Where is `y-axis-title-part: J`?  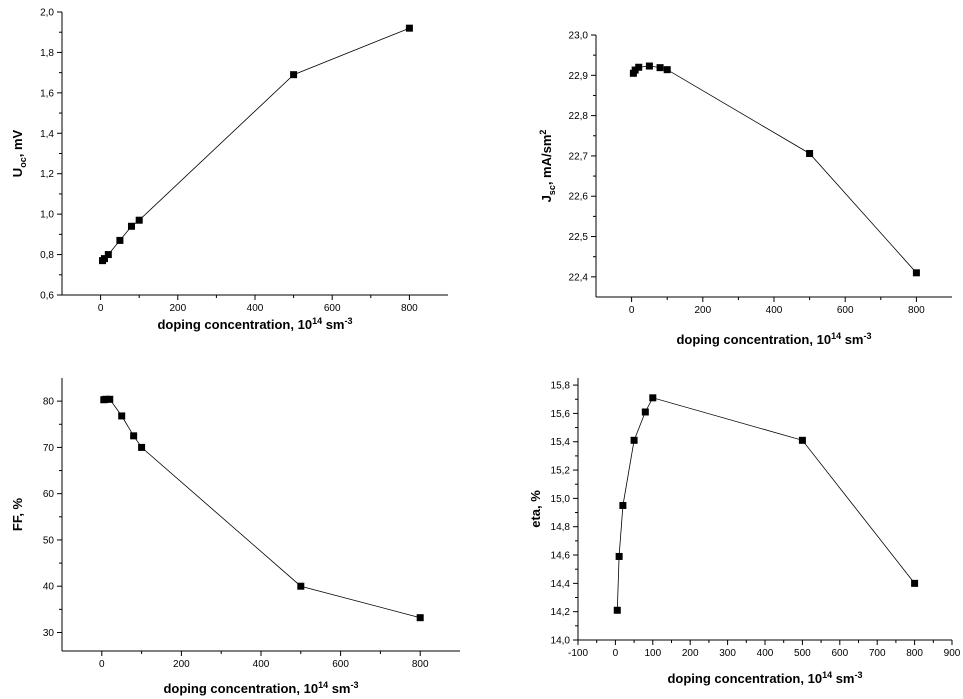 y-axis-title-part: J is located at coordinates (546, 198).